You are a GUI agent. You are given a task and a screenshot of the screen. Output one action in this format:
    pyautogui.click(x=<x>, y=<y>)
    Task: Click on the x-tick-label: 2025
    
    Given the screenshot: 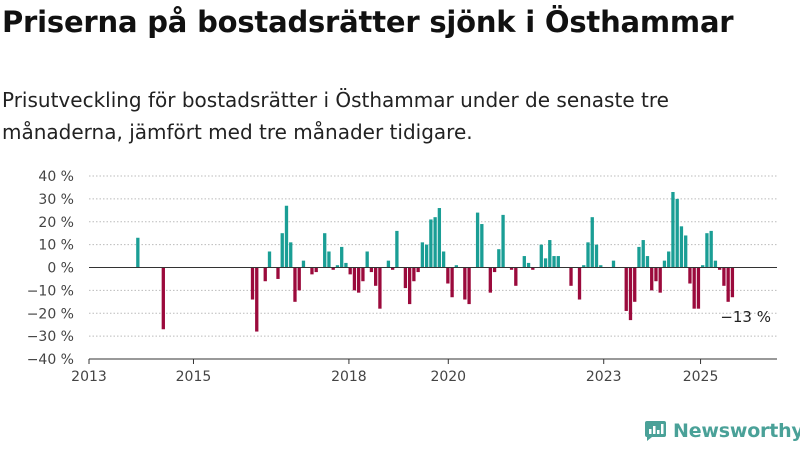 What is the action you would take?
    pyautogui.click(x=701, y=377)
    